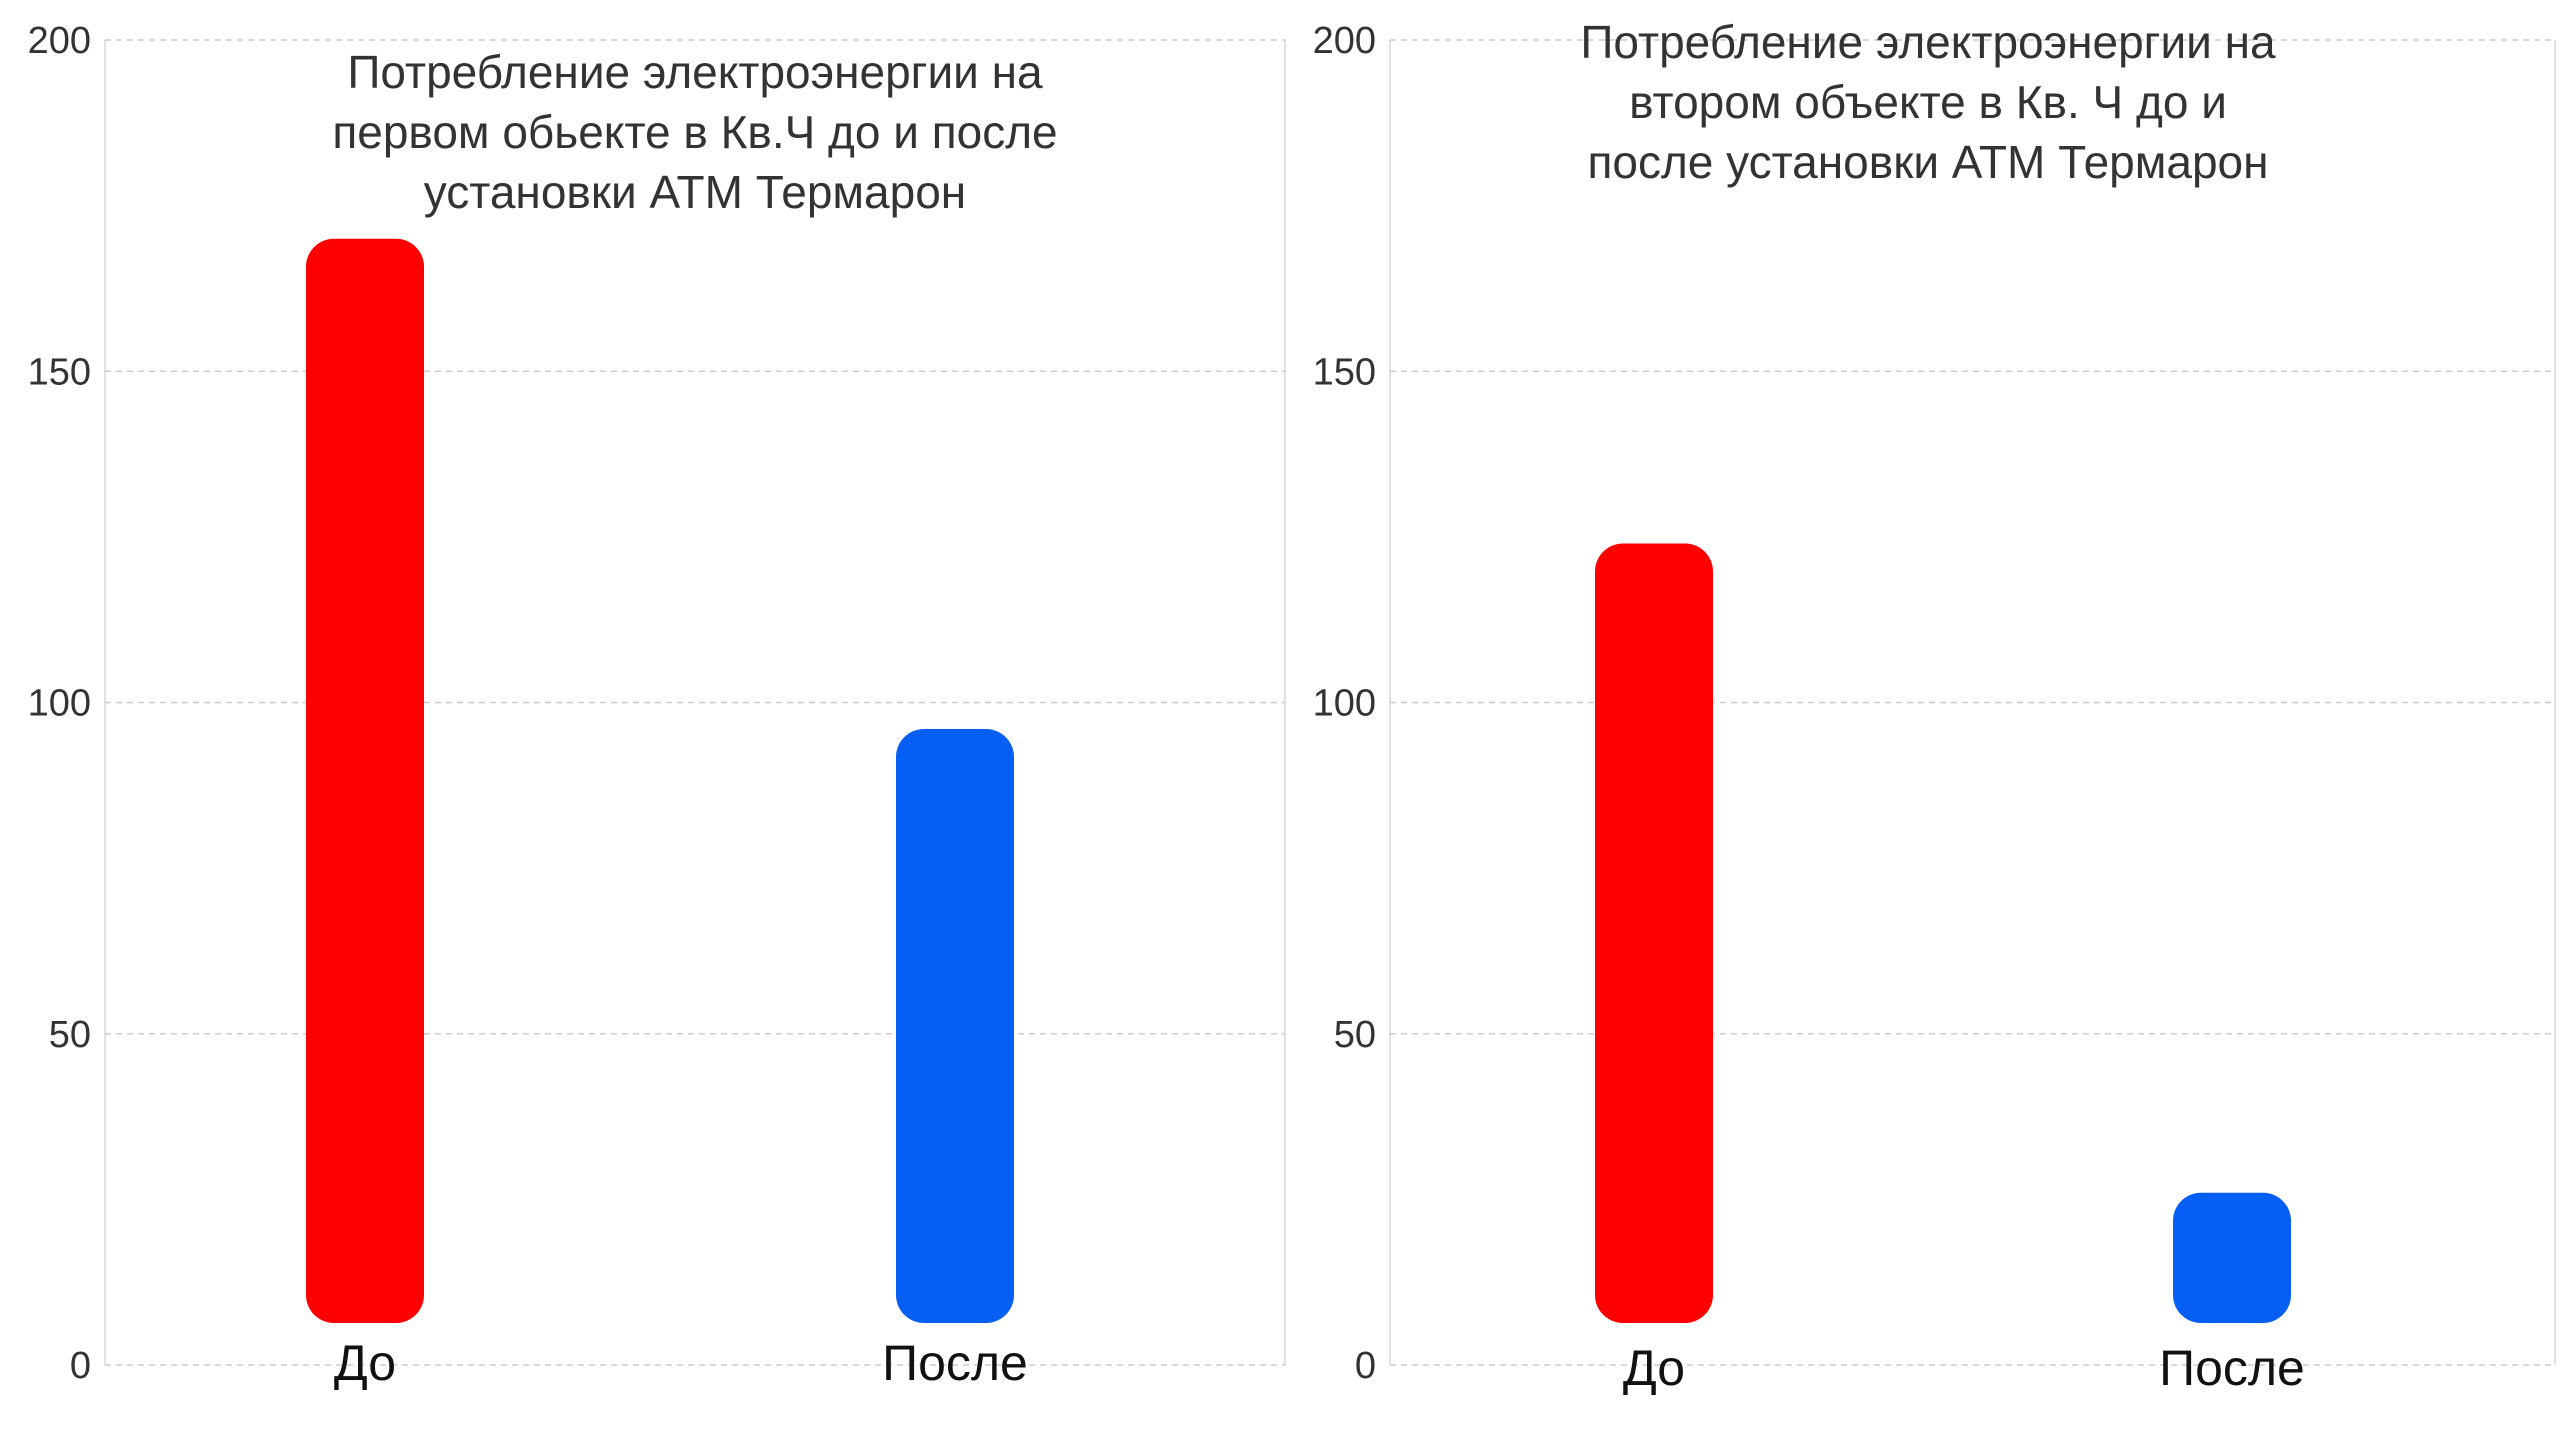  Describe the element at coordinates (694, 132) in the screenshot. I see `chart-title-line: первом обьекте в Кв.Ч до и после` at that location.